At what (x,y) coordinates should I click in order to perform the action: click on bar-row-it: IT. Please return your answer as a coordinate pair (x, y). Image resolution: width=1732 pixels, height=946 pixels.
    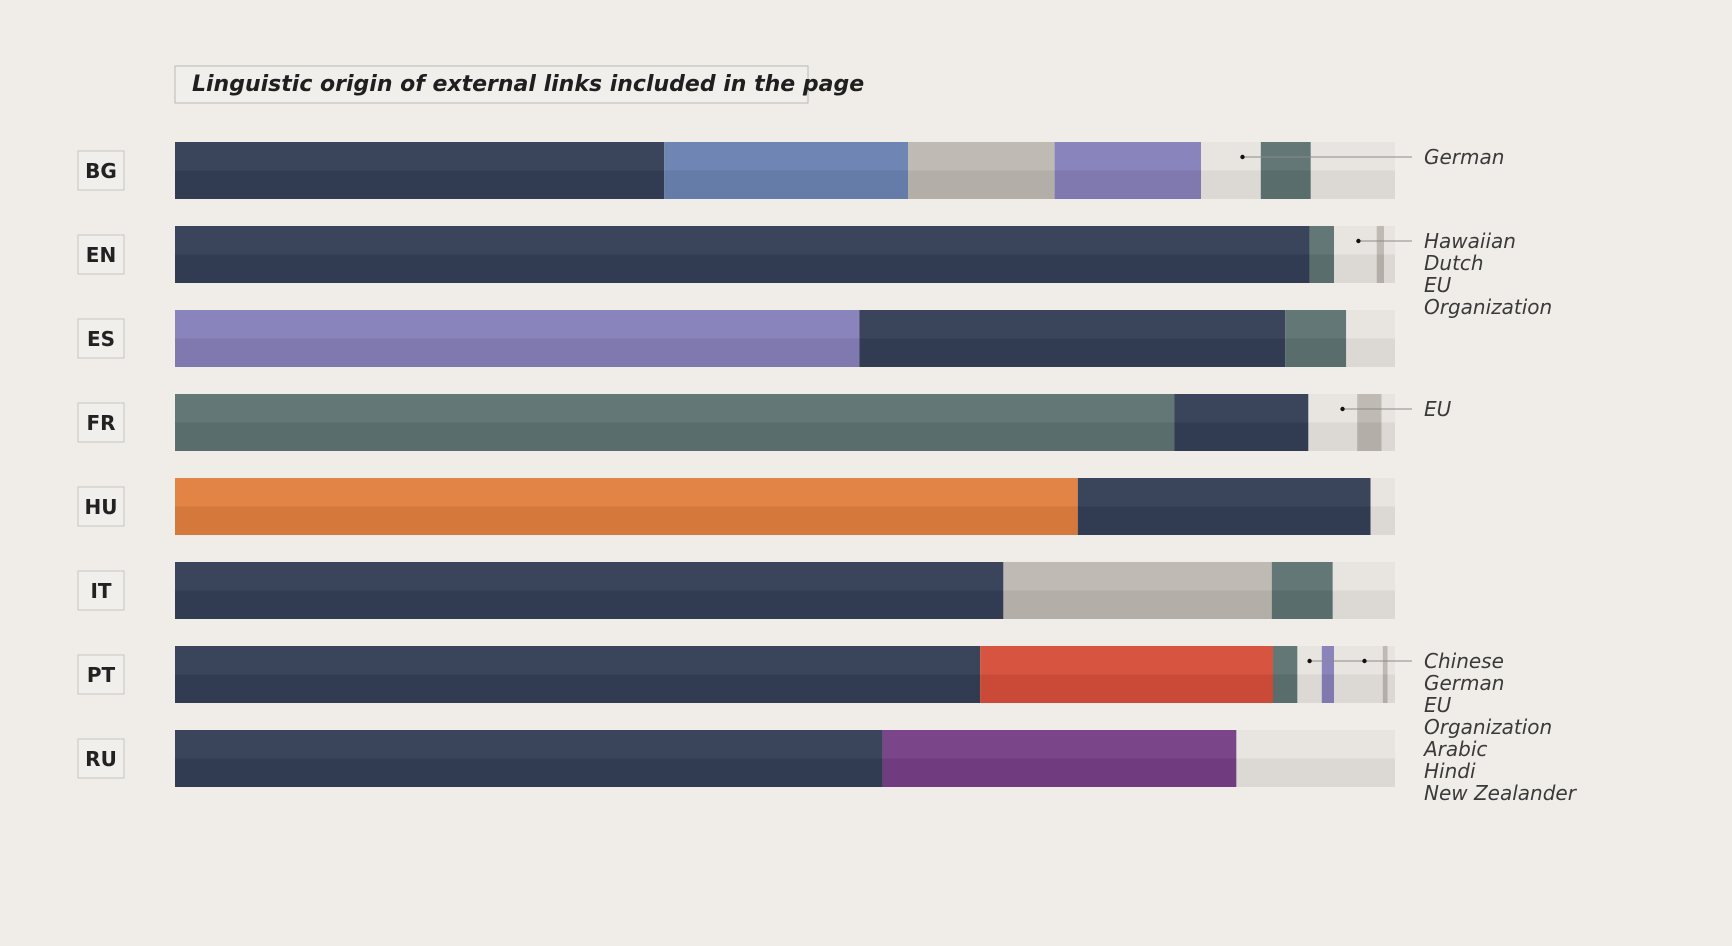
    Looking at the image, I should click on (736, 590).